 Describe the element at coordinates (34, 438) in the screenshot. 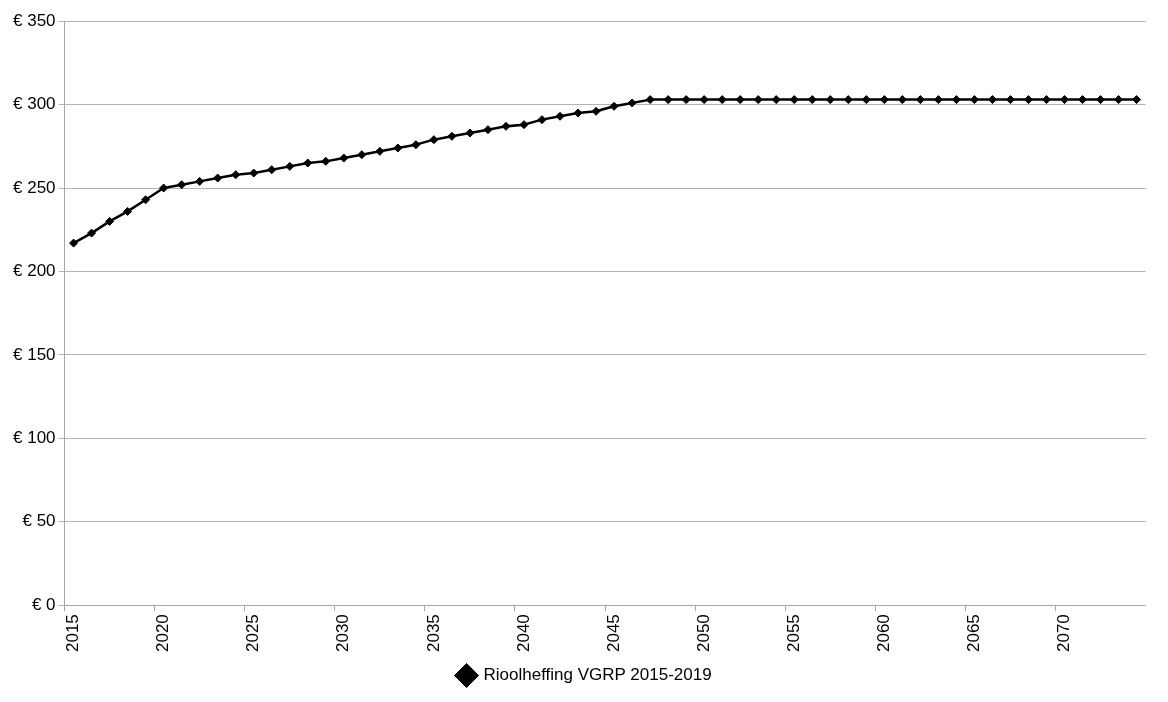

I see `y-tick-label: € 100` at that location.